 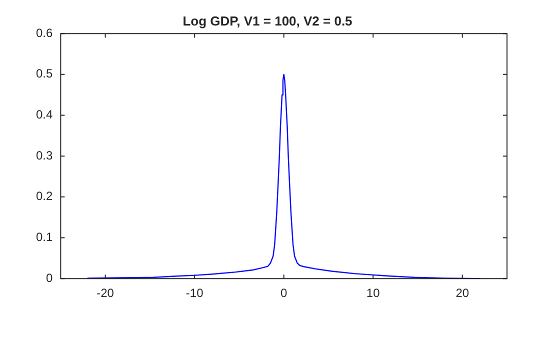 I want to click on y-tick-label: 0.6, so click(x=44, y=33).